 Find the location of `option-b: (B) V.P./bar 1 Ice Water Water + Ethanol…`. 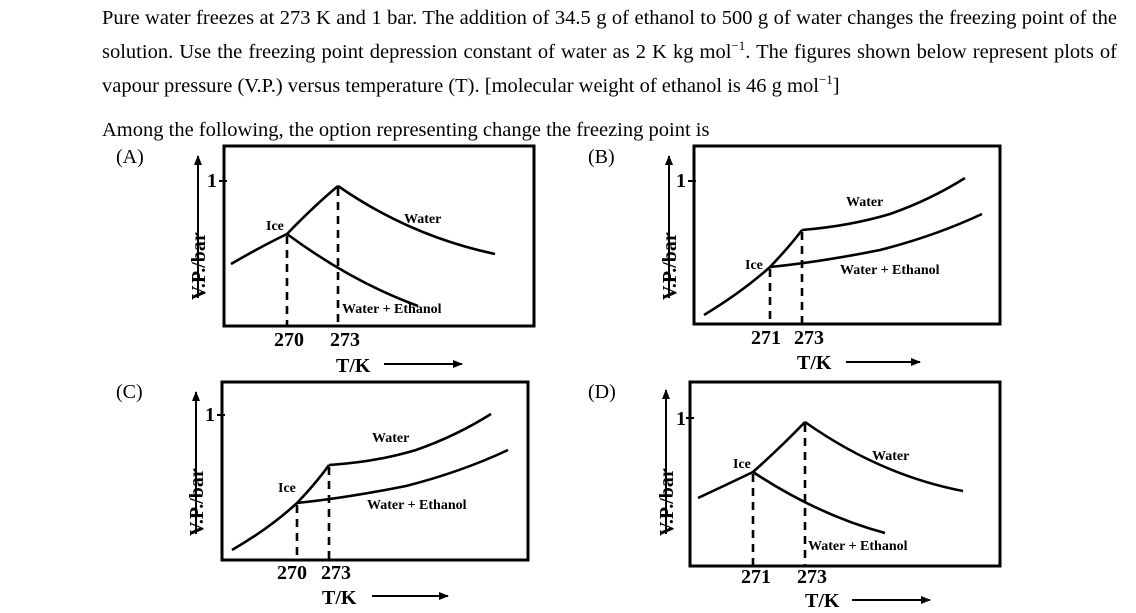

option-b: (B) V.P./bar 1 Ice Water Water + Ethanol… is located at coordinates (795, 259).